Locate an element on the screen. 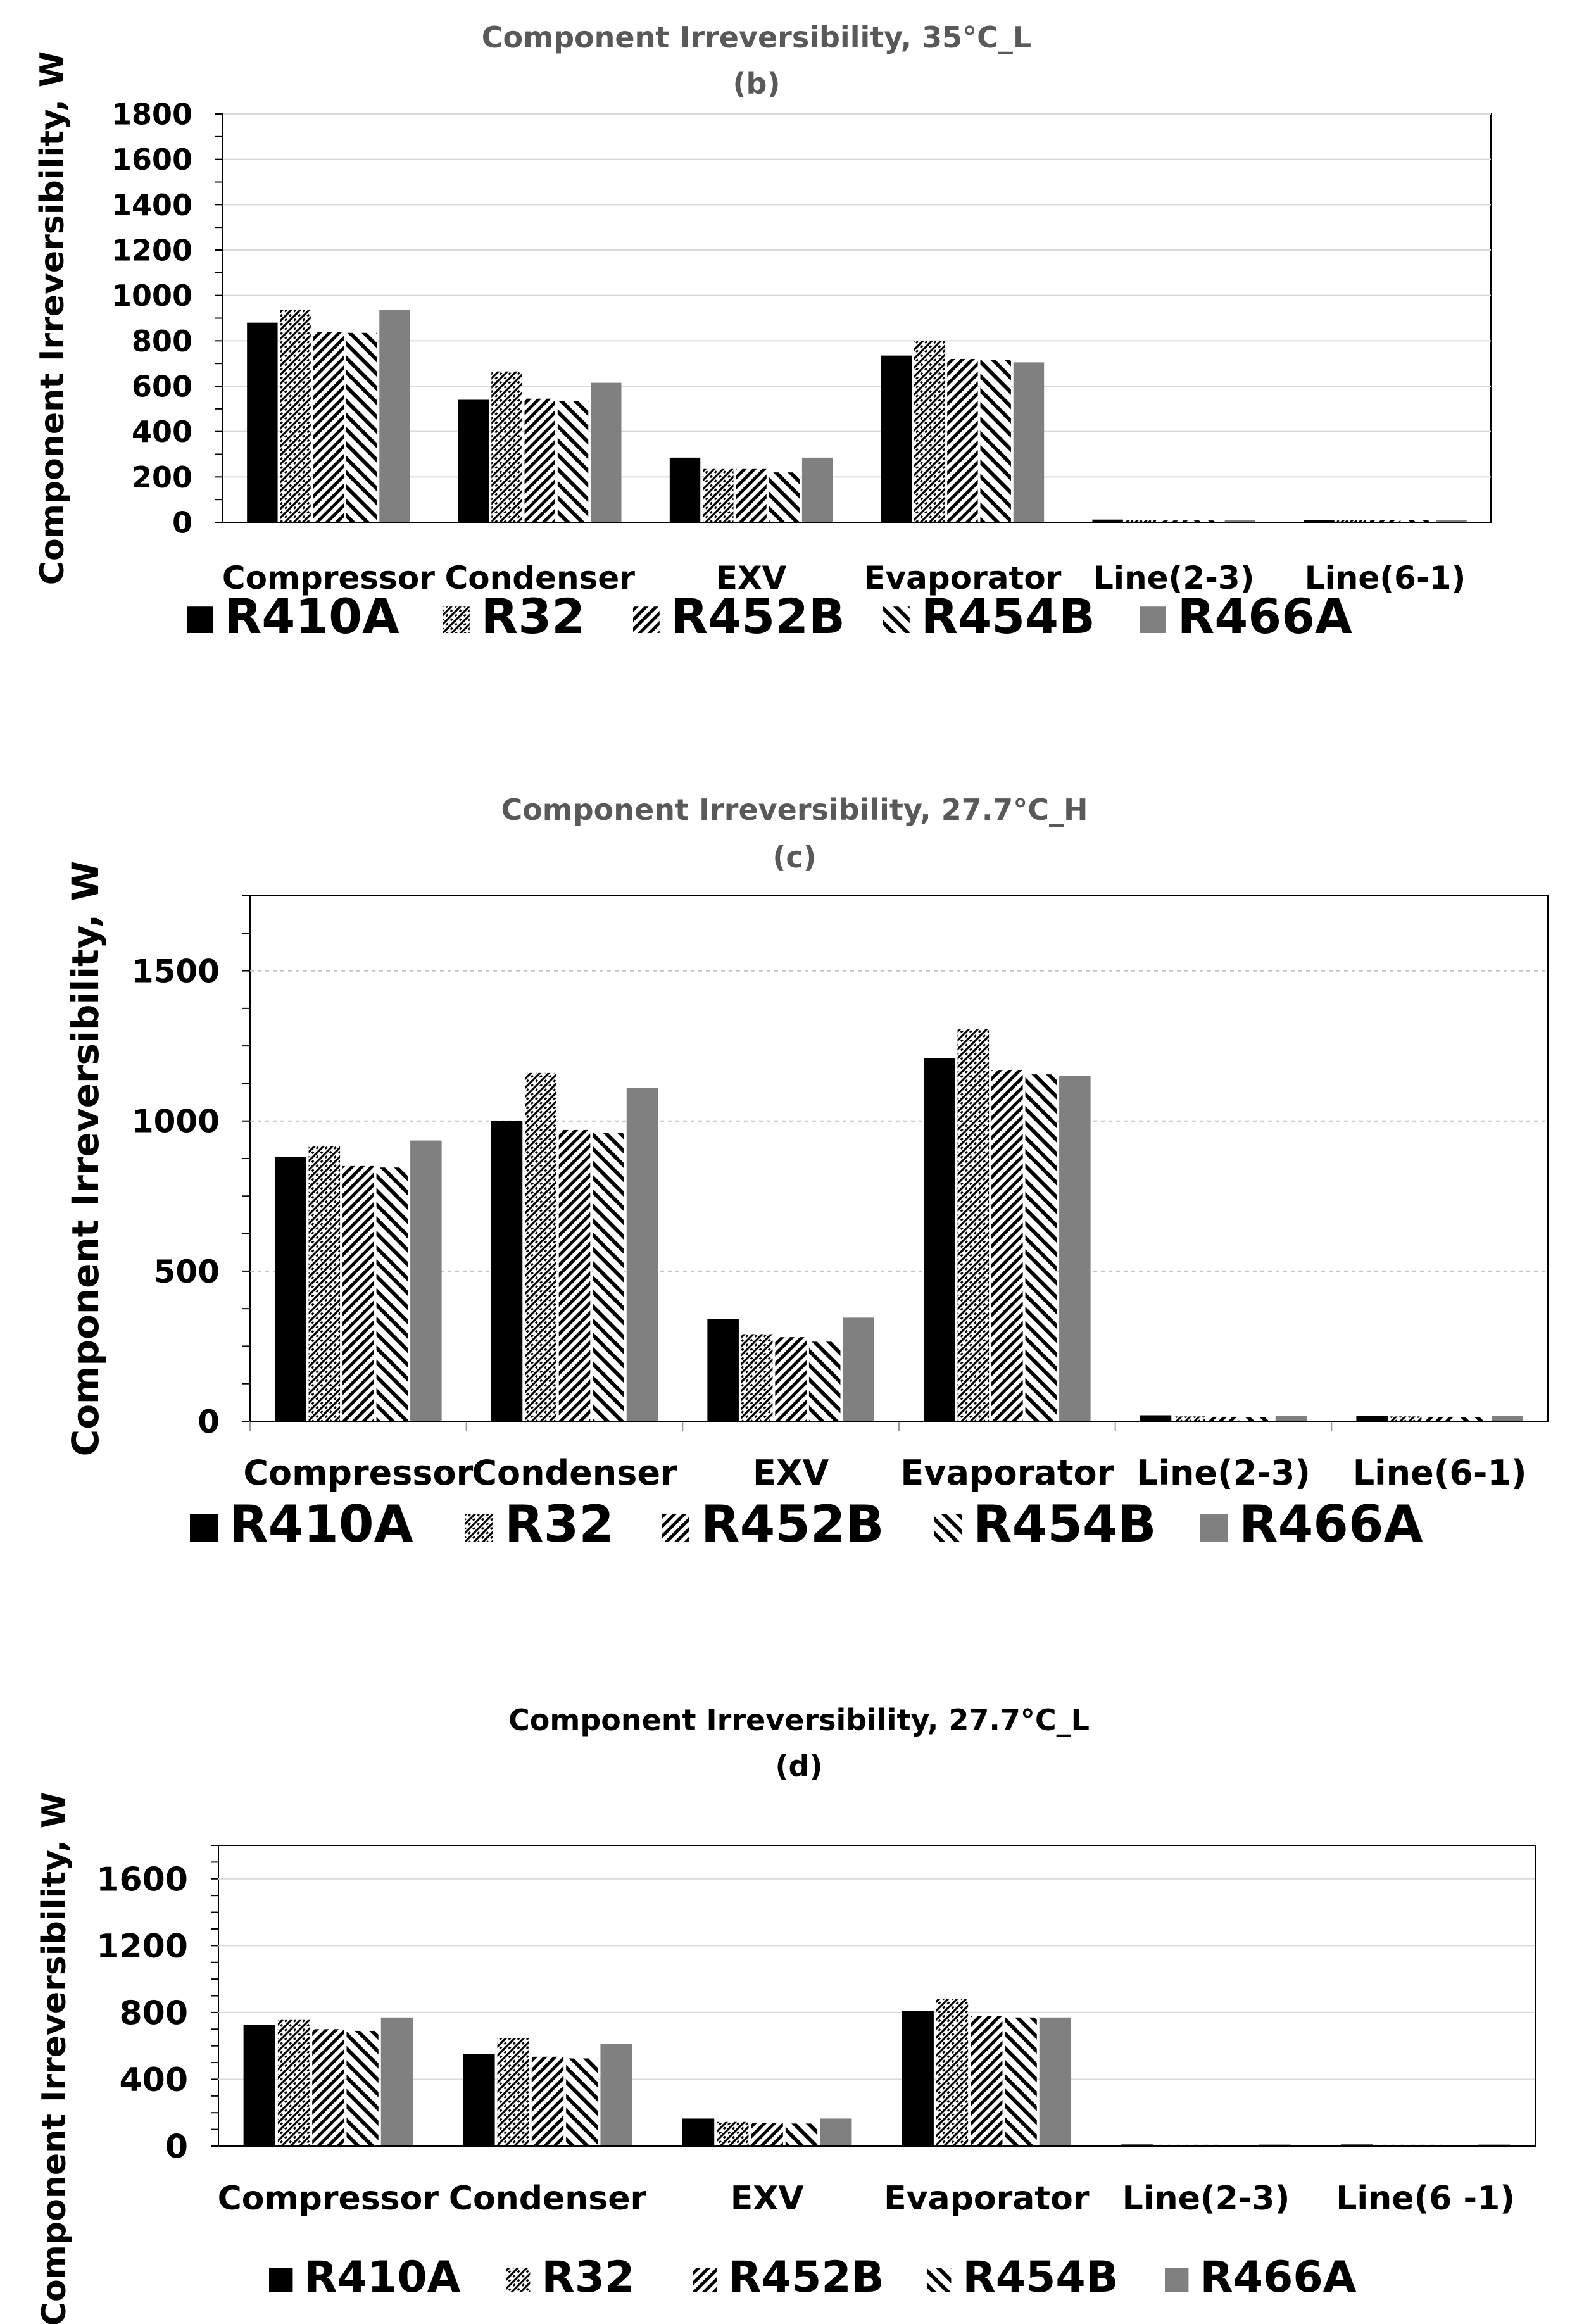 This screenshot has width=1596, height=2324. chart-subtitle: (c) is located at coordinates (794, 857).